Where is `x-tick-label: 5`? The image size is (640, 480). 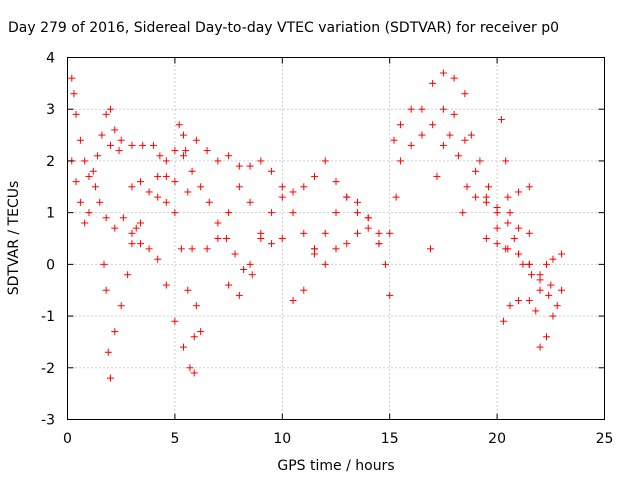 x-tick-label: 5 is located at coordinates (174, 439).